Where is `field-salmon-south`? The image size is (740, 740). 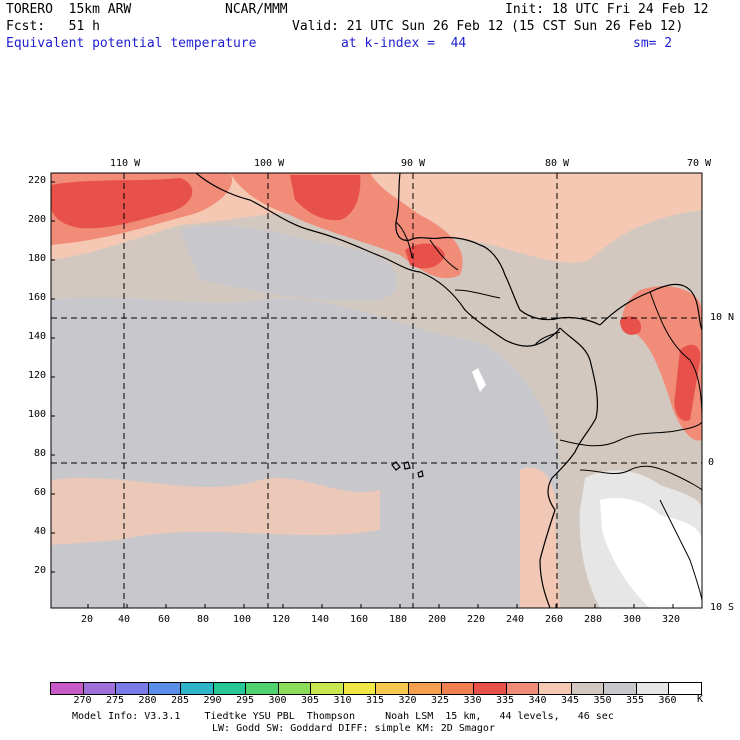
field-salmon-south is located at coordinates (215, 511).